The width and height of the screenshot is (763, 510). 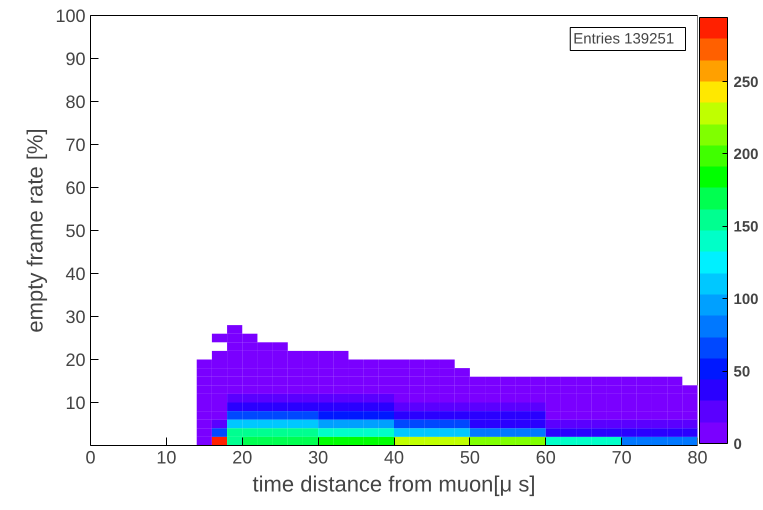 I want to click on y-axis-title: empty frame rate [%], so click(x=35, y=230).